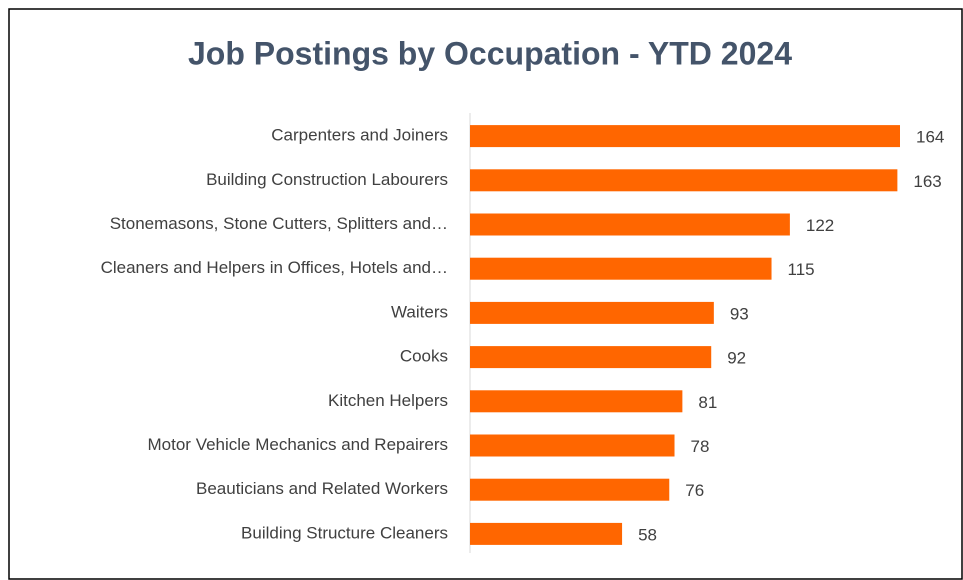 This screenshot has width=963, height=580. What do you see at coordinates (647, 534) in the screenshot?
I see `data-label: 58` at bounding box center [647, 534].